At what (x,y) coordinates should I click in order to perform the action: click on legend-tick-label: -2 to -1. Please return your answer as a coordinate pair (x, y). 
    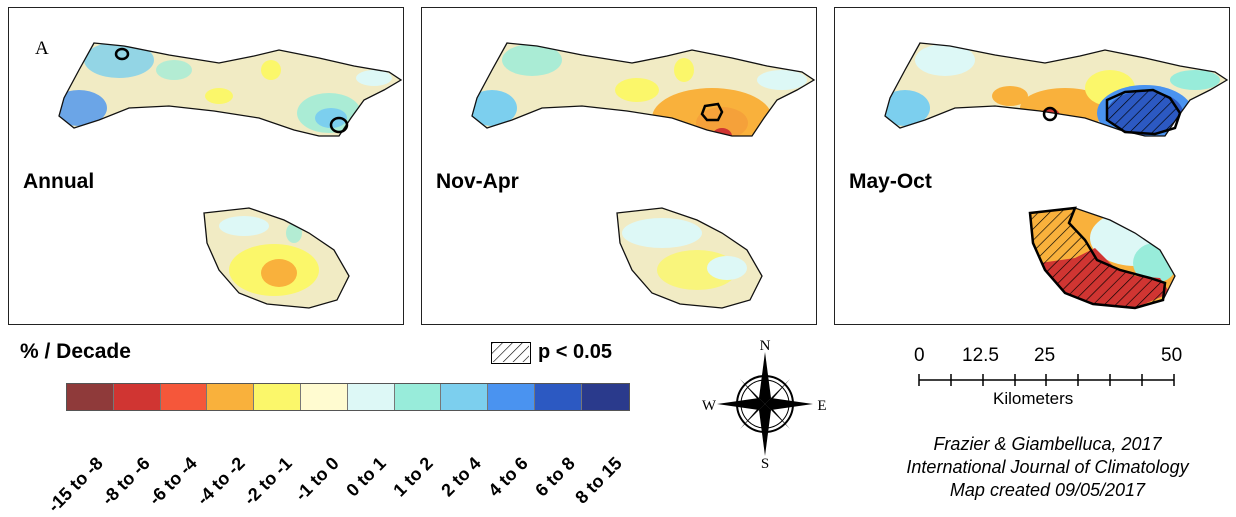
    Looking at the image, I should click on (267, 481).